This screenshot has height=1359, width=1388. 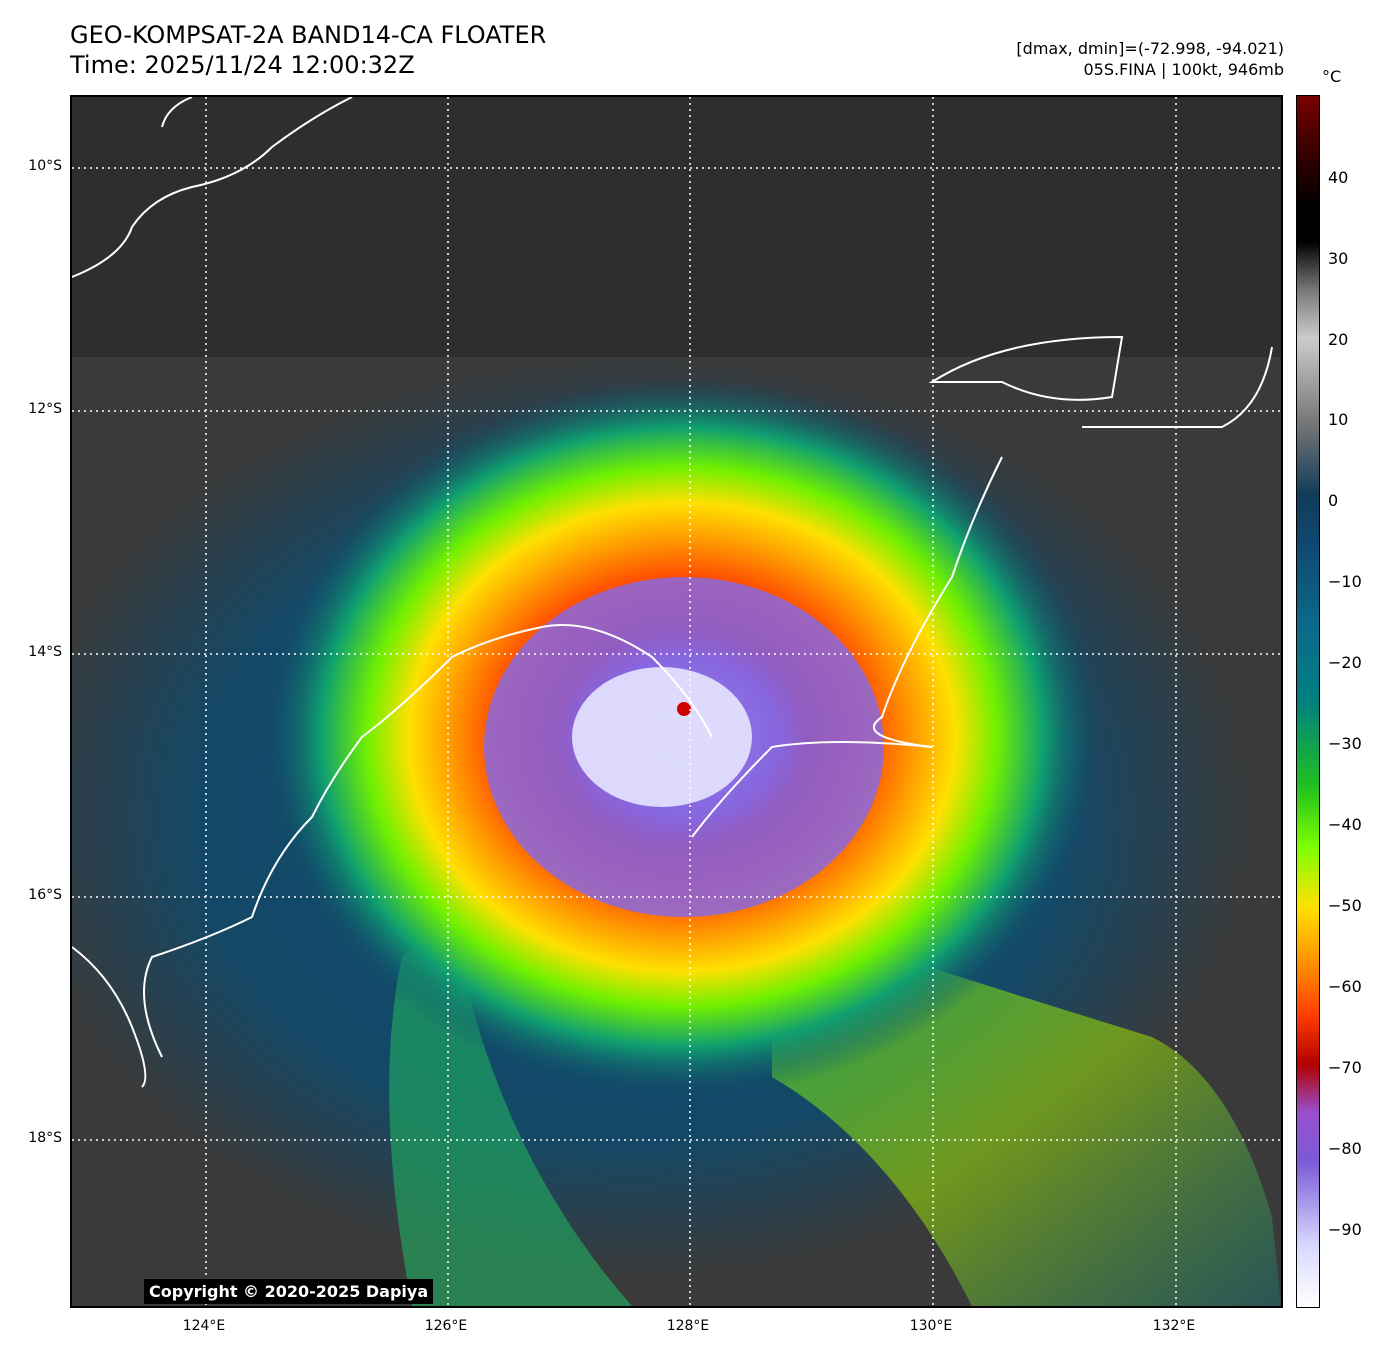 What do you see at coordinates (1338, 419) in the screenshot?
I see `colorbar-tick: 10` at bounding box center [1338, 419].